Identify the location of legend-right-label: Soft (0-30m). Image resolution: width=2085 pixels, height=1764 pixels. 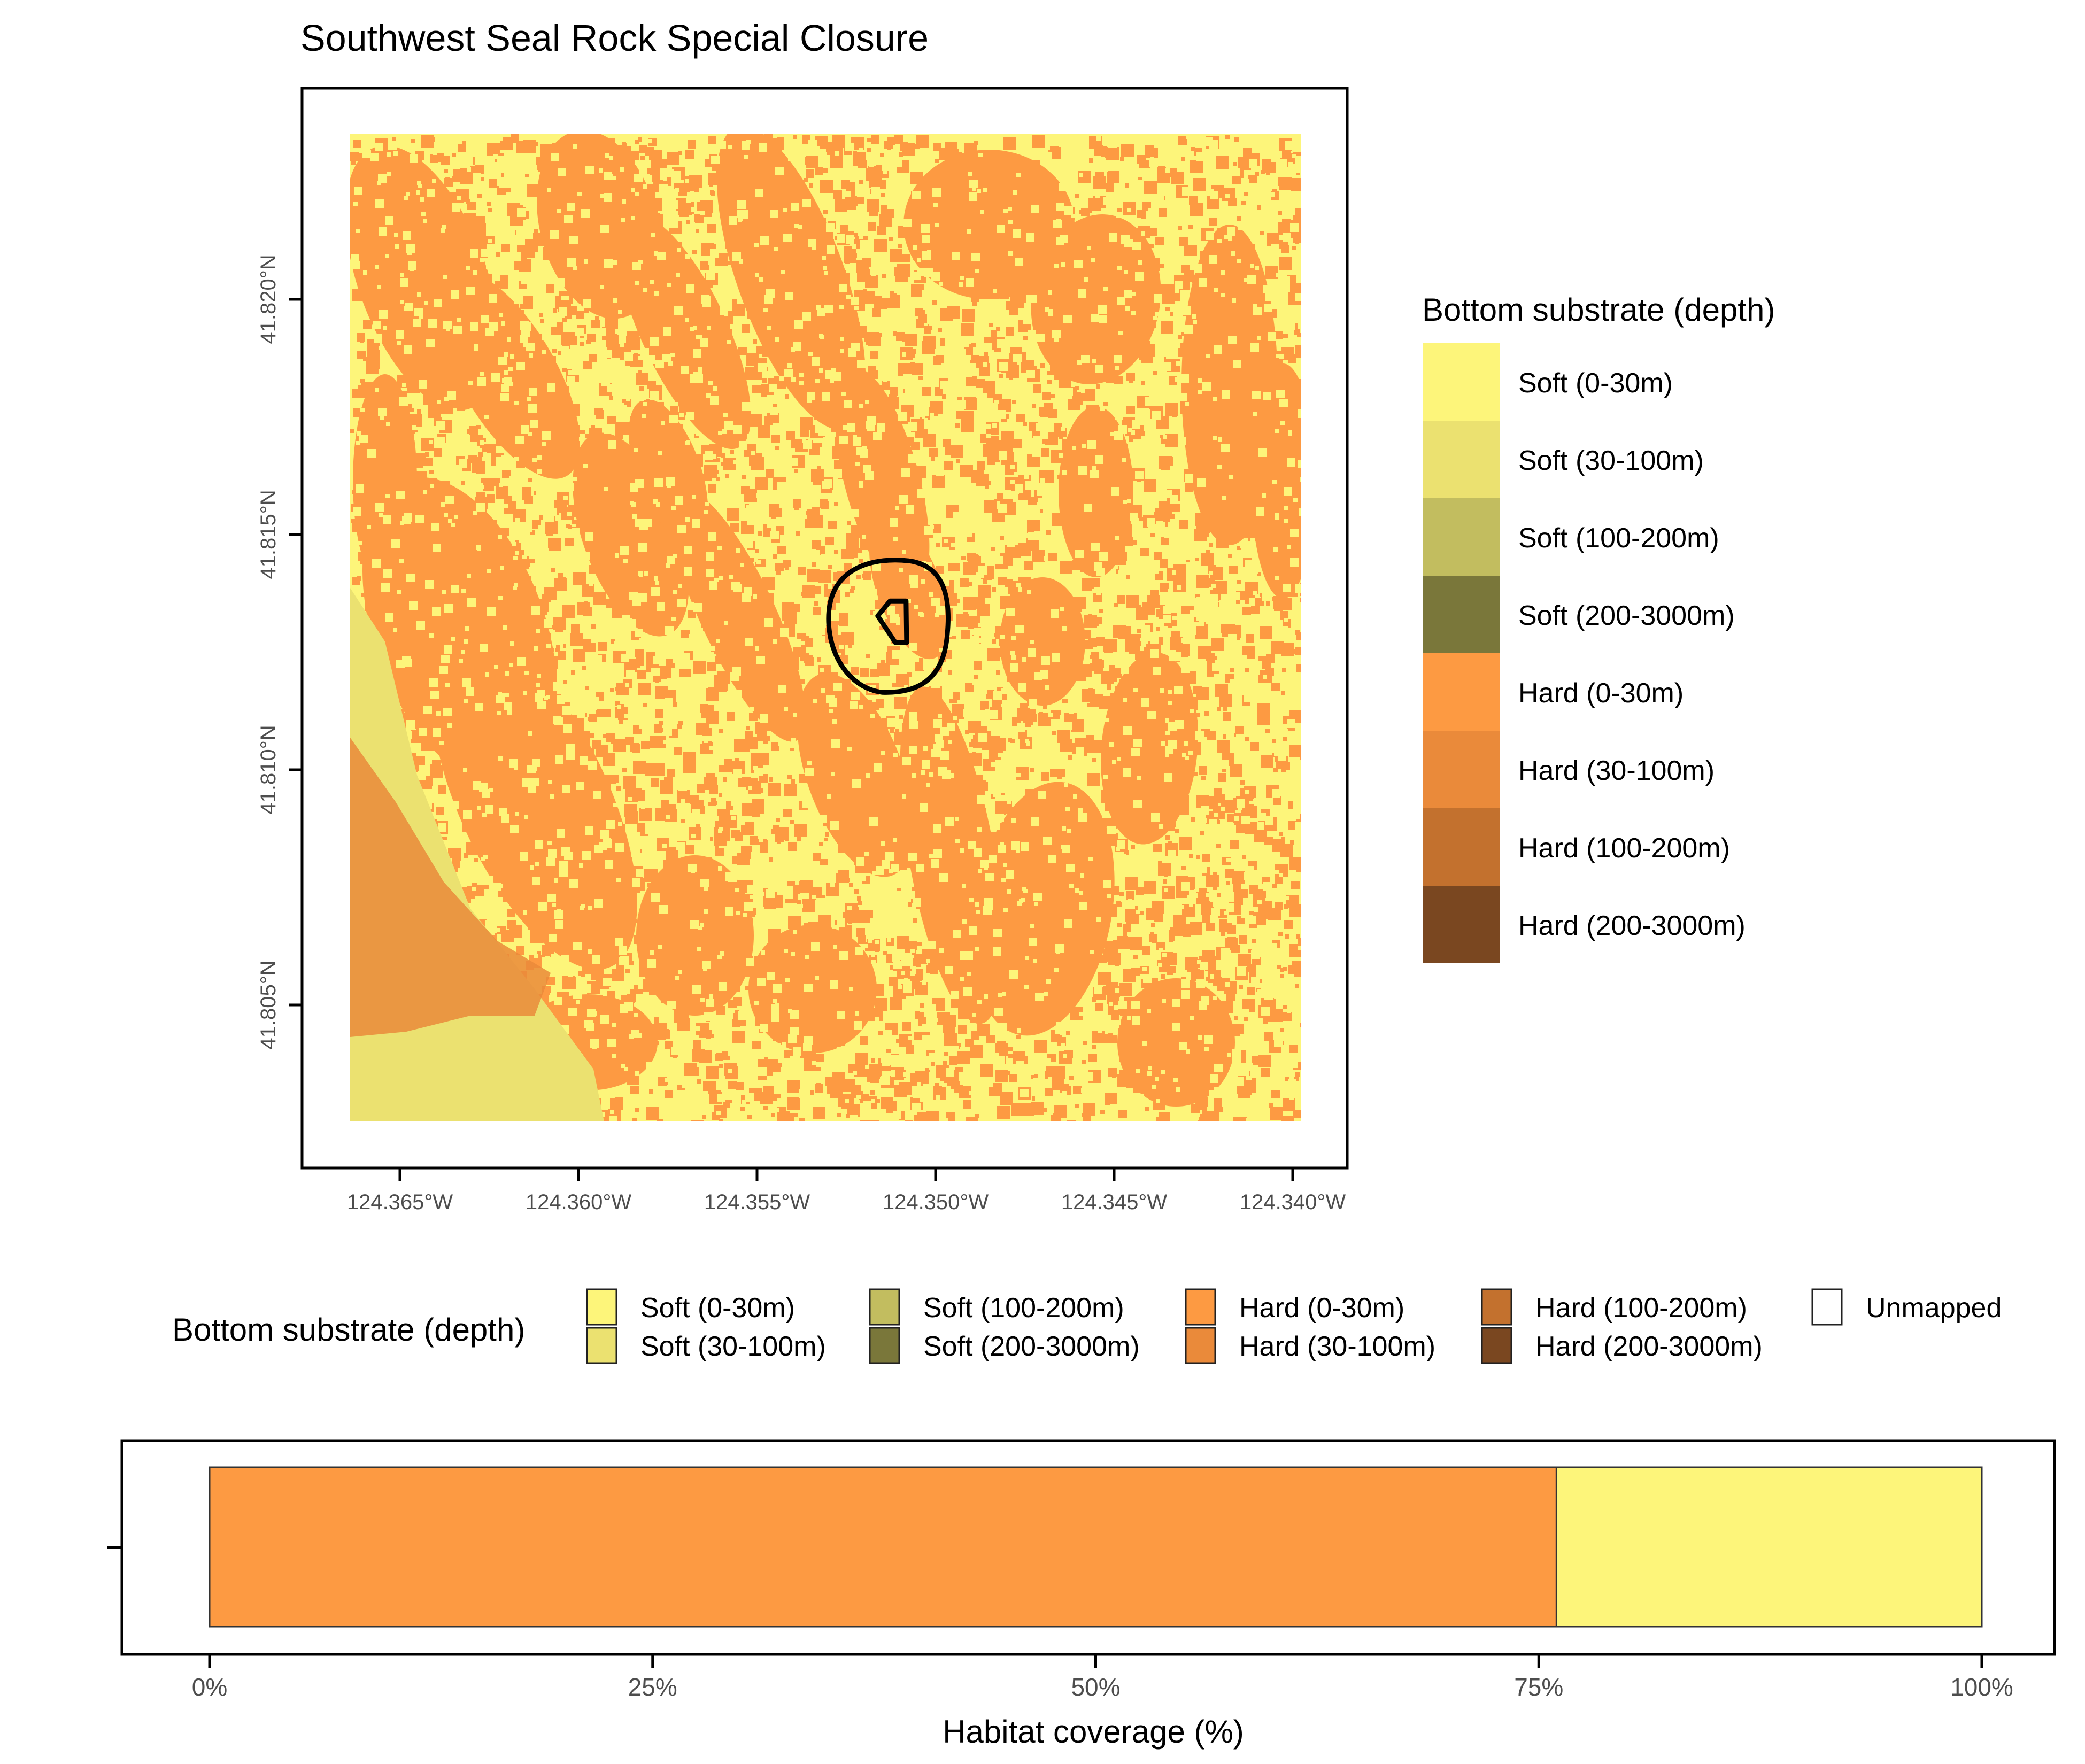
(1595, 383).